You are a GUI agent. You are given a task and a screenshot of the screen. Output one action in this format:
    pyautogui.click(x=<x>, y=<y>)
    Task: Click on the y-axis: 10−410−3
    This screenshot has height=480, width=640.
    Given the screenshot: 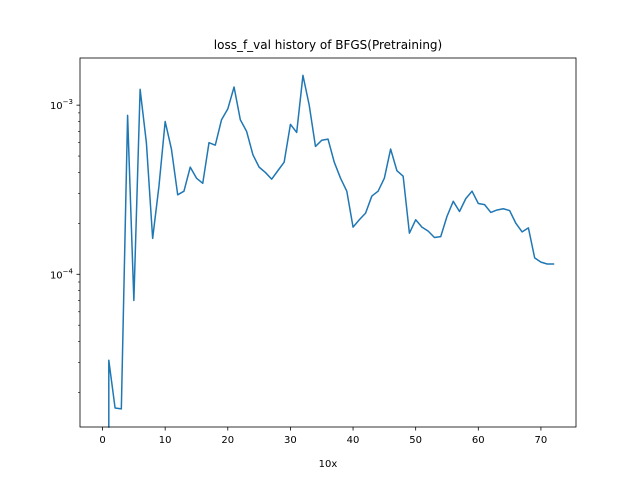 What is the action you would take?
    pyautogui.click(x=65, y=245)
    